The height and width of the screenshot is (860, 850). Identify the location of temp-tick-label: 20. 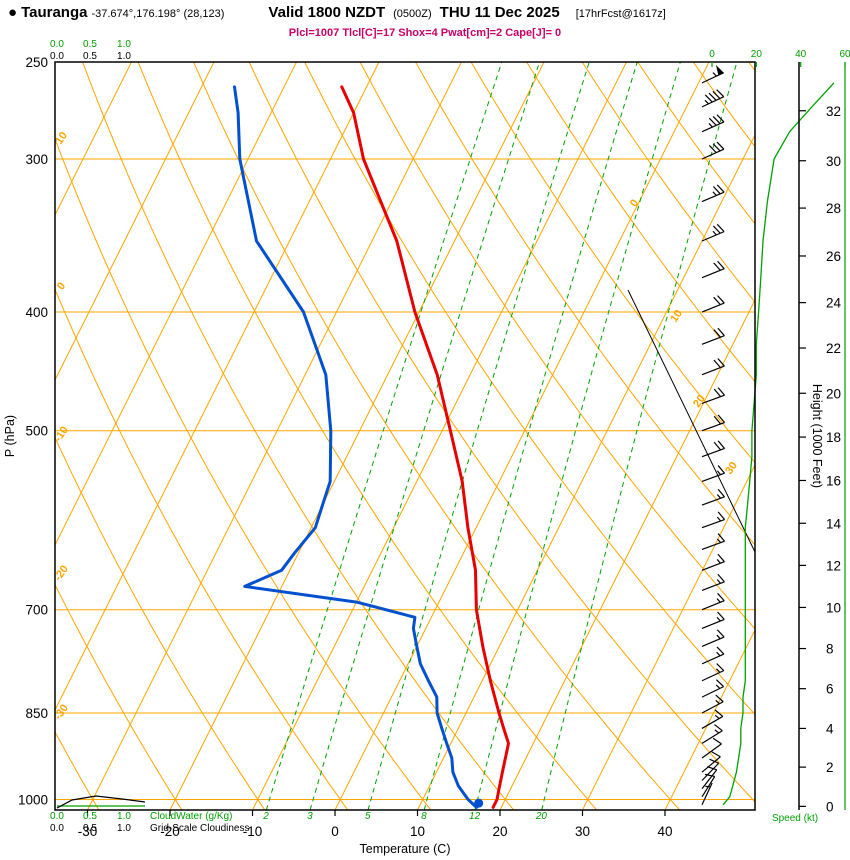
(499, 831).